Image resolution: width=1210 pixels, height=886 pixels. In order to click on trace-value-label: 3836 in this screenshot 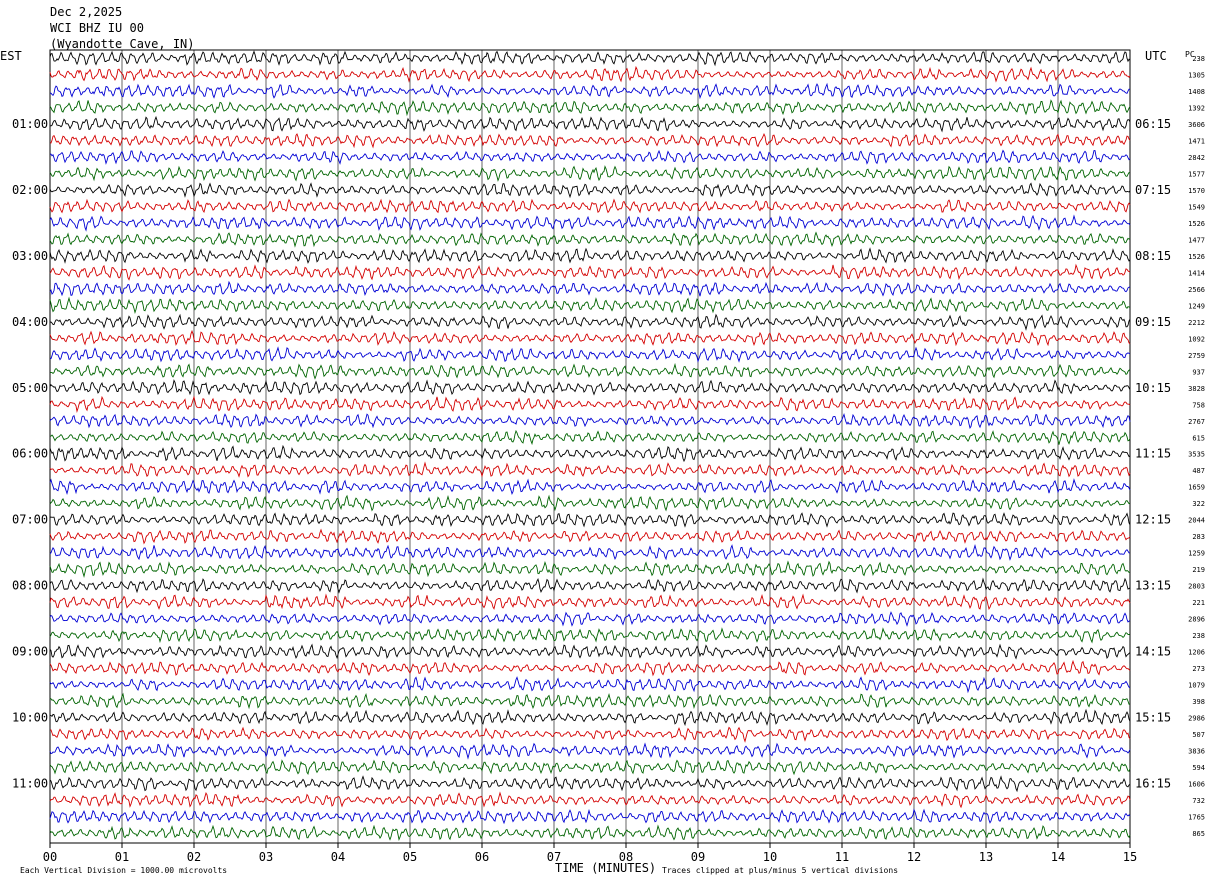, I will do `click(1196, 752)`.